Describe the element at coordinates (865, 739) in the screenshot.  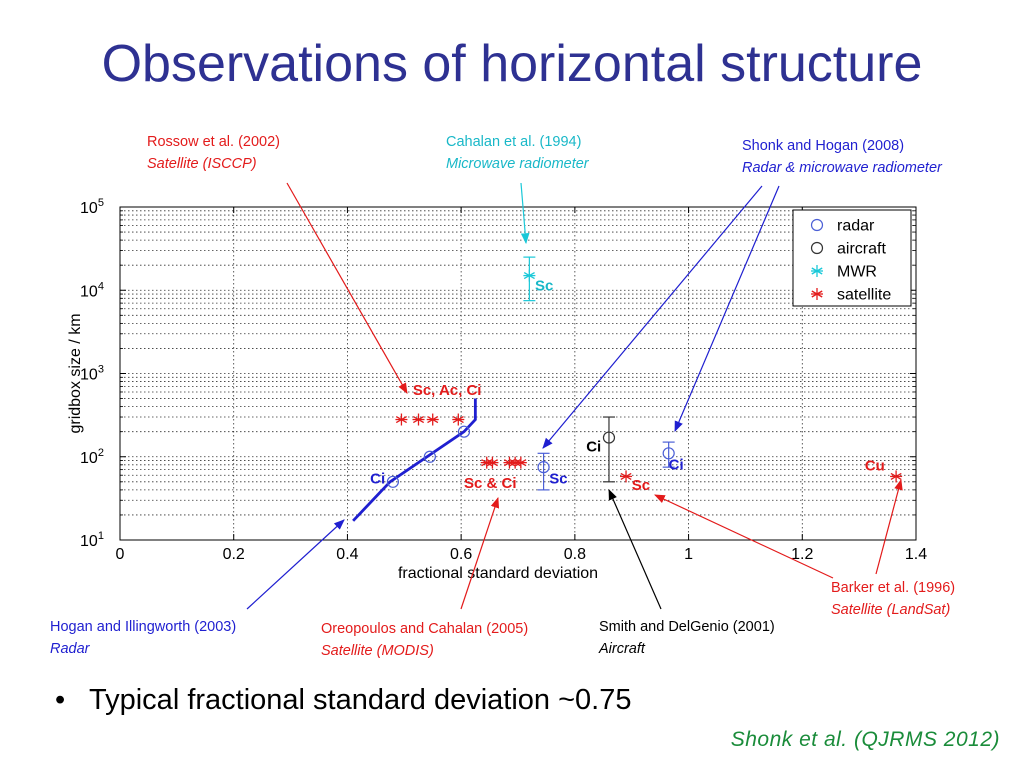
I see `citation-credit: Shonk et al. (QJRMS 2012)` at that location.